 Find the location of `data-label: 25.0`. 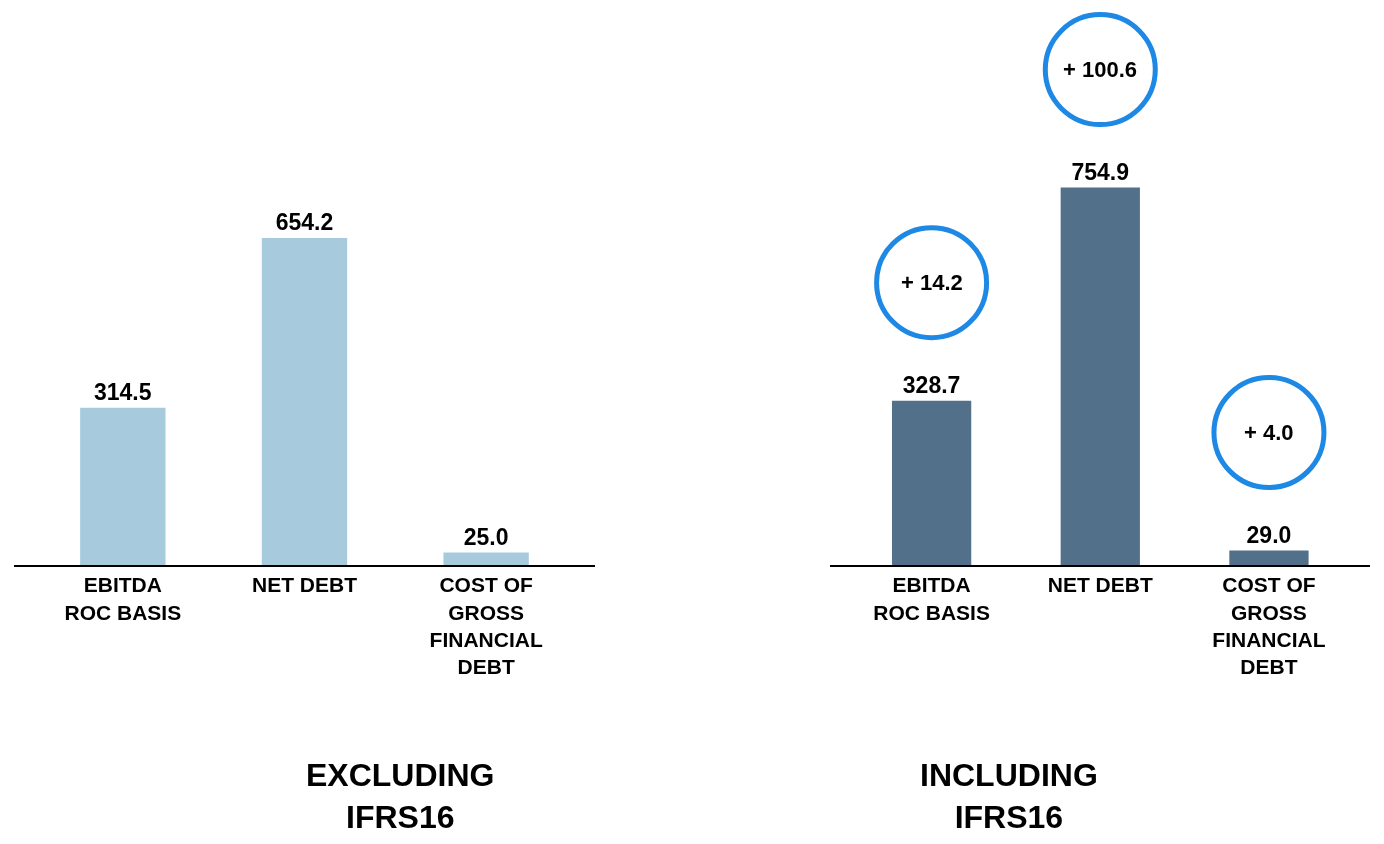

data-label: 25.0 is located at coordinates (486, 536).